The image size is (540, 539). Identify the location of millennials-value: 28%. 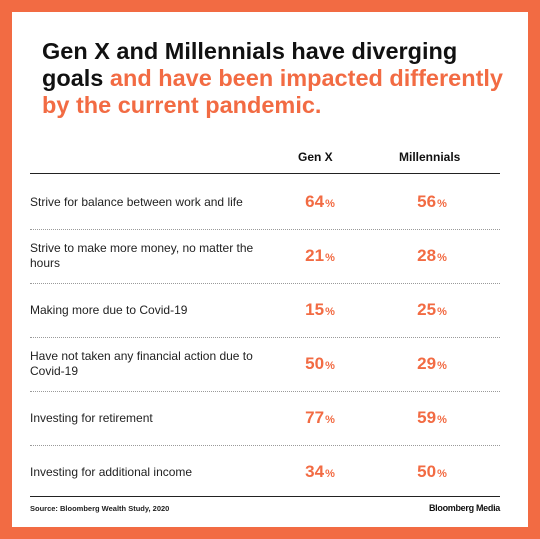
(432, 256).